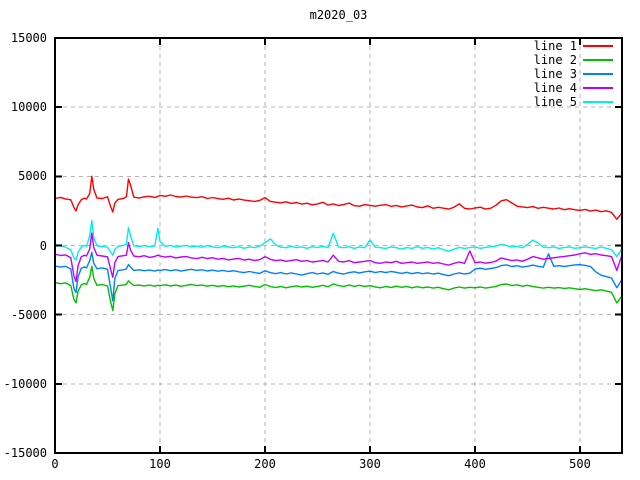  What do you see at coordinates (43, 245) in the screenshot?
I see `y-tick-label: 0` at bounding box center [43, 245].